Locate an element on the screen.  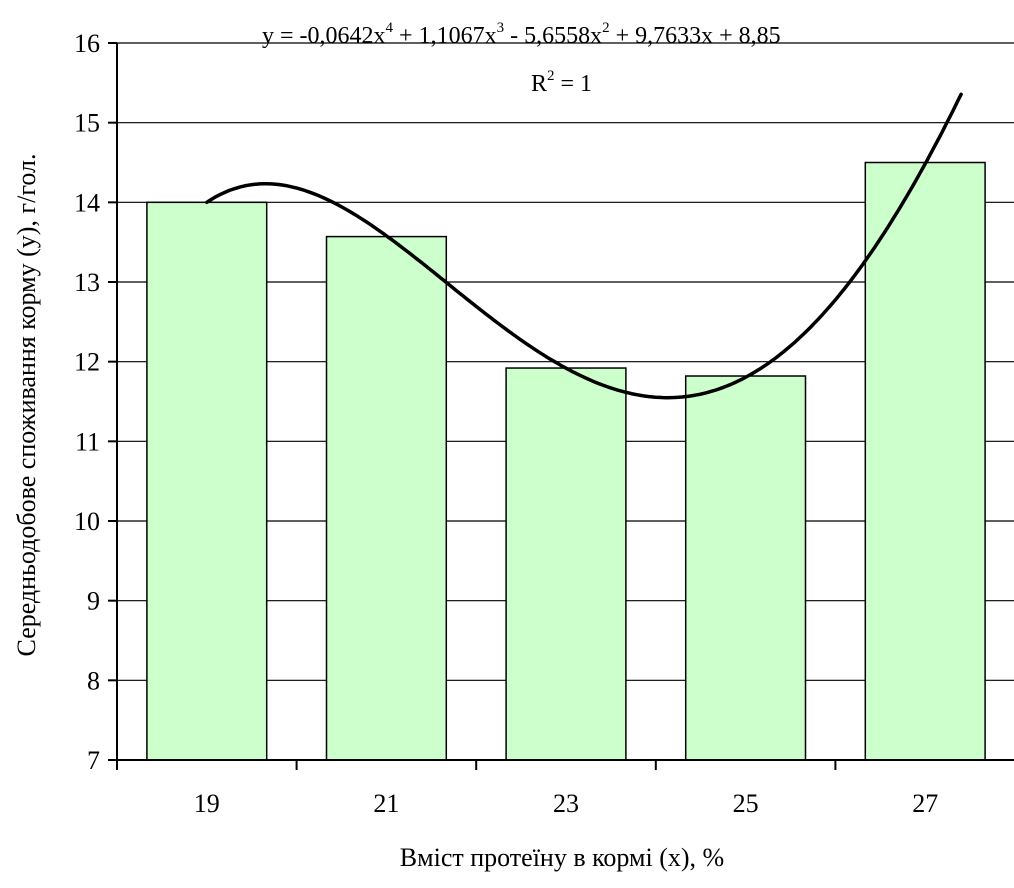
y-tick-label: 10 is located at coordinates (87, 521).